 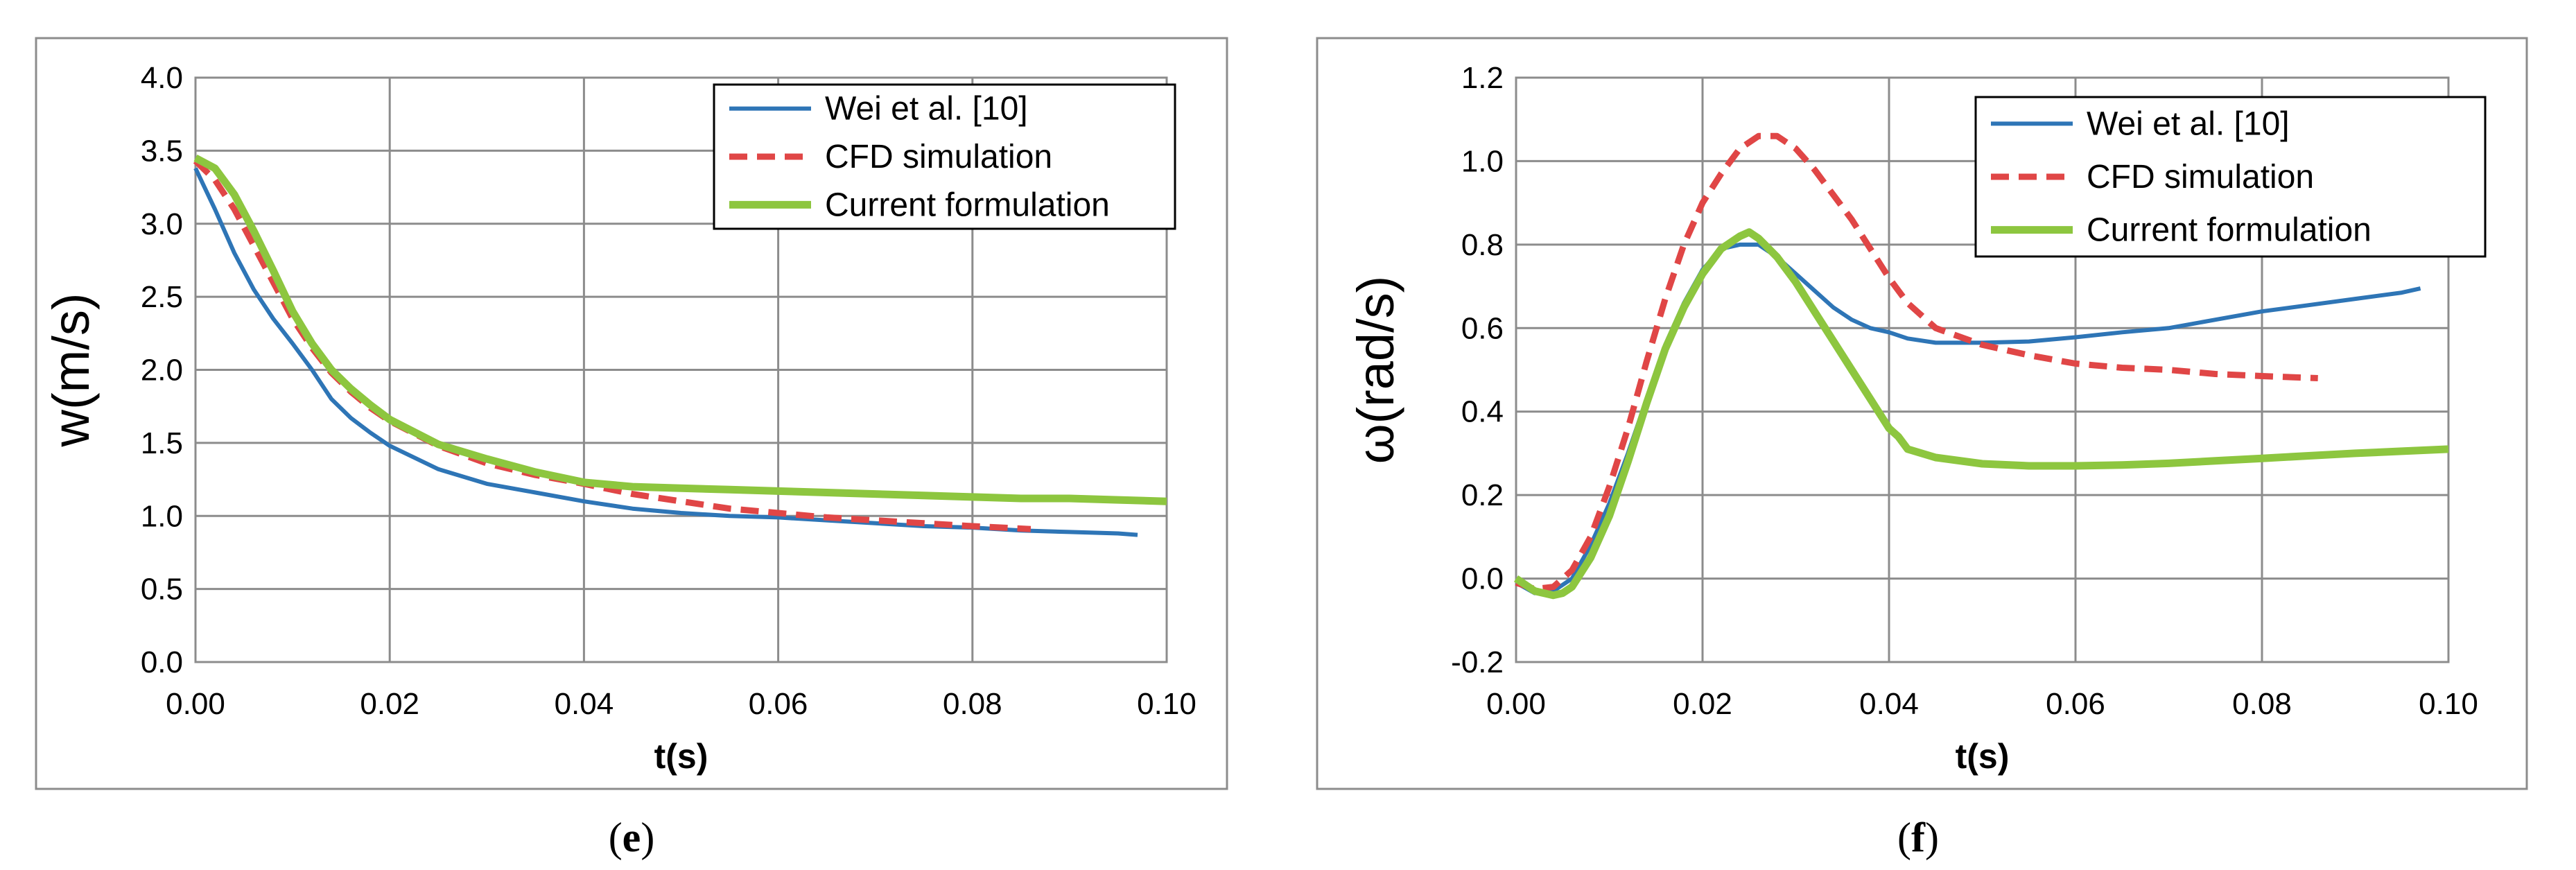 What do you see at coordinates (71, 370) in the screenshot?
I see `y-axis-label: w(m/s)` at bounding box center [71, 370].